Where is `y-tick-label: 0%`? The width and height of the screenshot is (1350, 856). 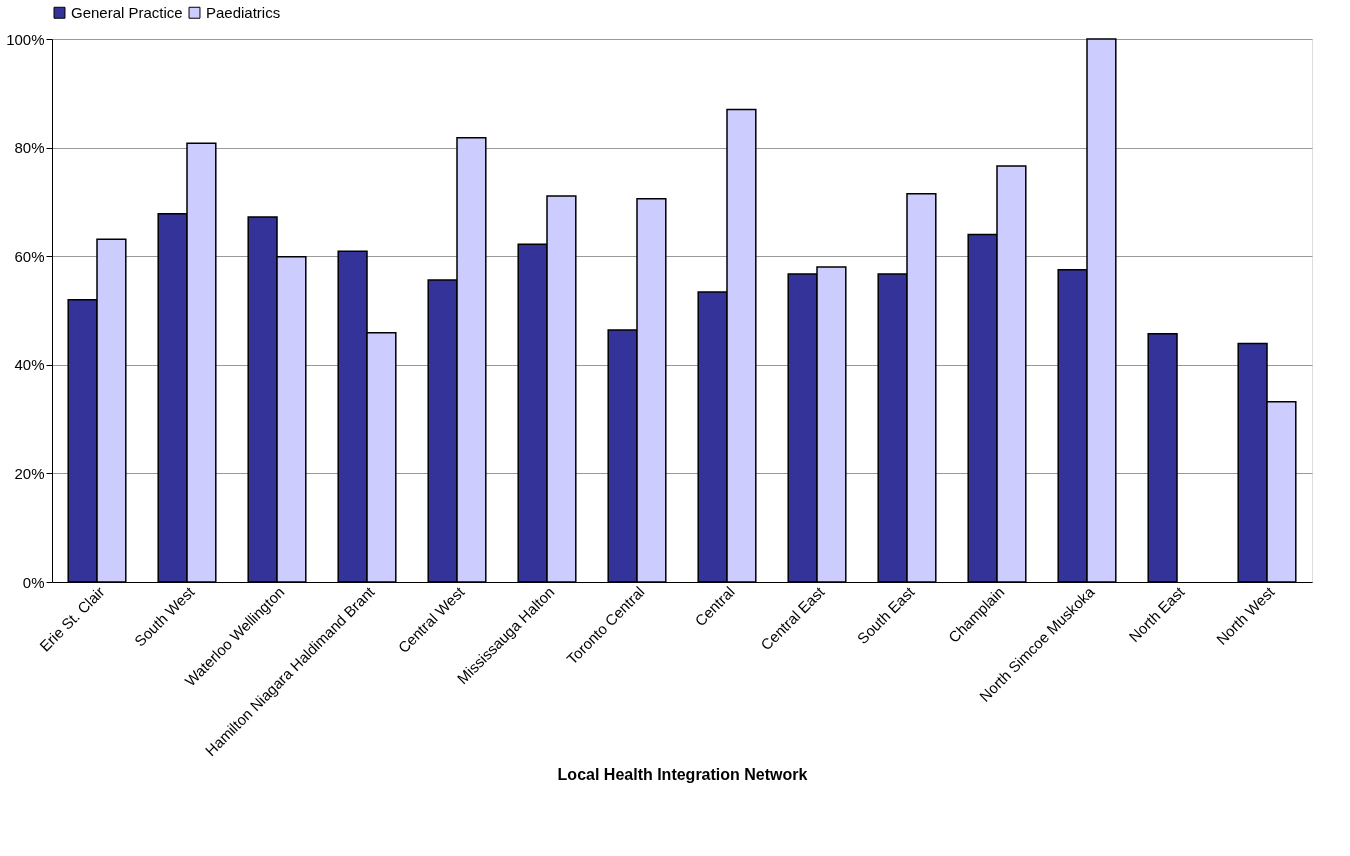 y-tick-label: 0% is located at coordinates (33, 582).